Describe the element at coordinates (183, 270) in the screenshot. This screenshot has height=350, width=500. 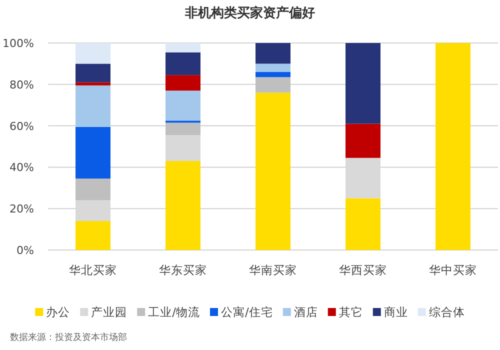
I see `x-tick-label: 华东买家` at that location.